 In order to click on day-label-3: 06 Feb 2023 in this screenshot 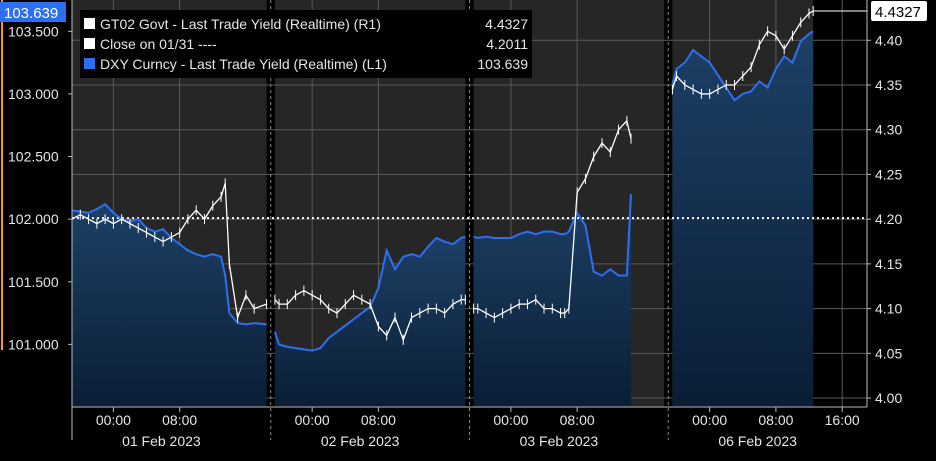, I will do `click(757, 441)`.